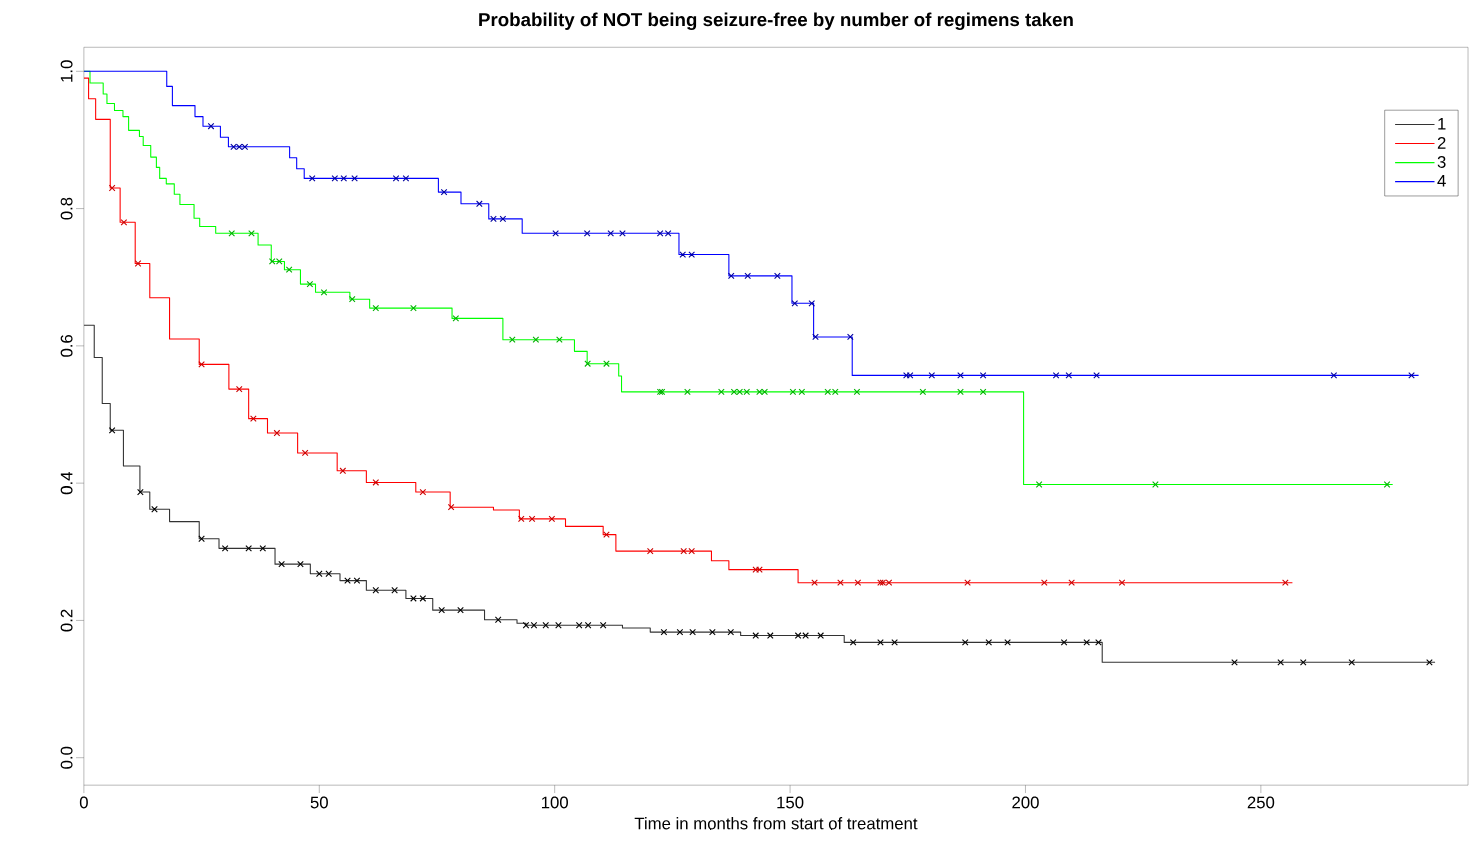 This screenshot has height=866, width=1470. Describe the element at coordinates (66, 208) in the screenshot. I see `y-tick-label: 0.8` at that location.